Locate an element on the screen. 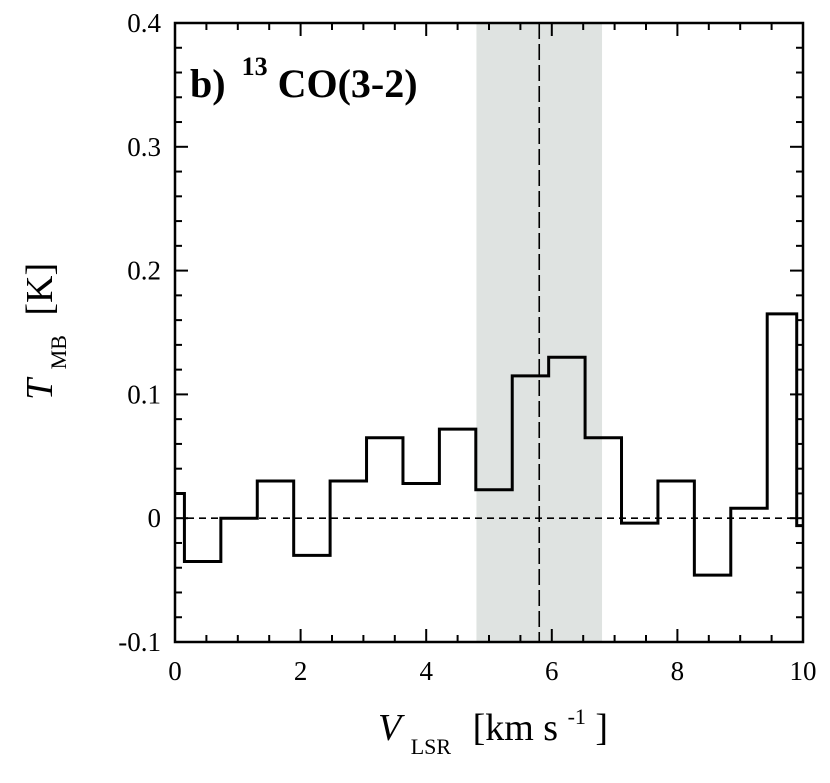  x-axis-title: V LSR [km s -1 ] is located at coordinates (493, 727).